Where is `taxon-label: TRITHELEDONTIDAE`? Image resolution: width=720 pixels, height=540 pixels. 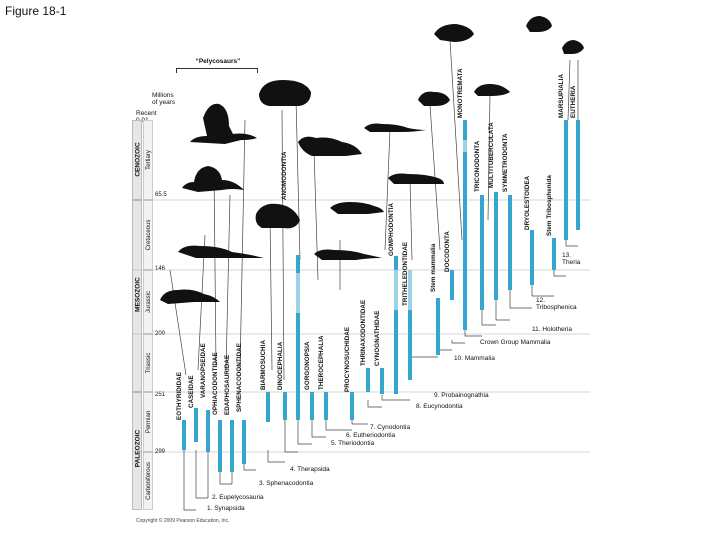
taxon-label: TRITHELEDONTIDAE is located at coordinates (405, 273).